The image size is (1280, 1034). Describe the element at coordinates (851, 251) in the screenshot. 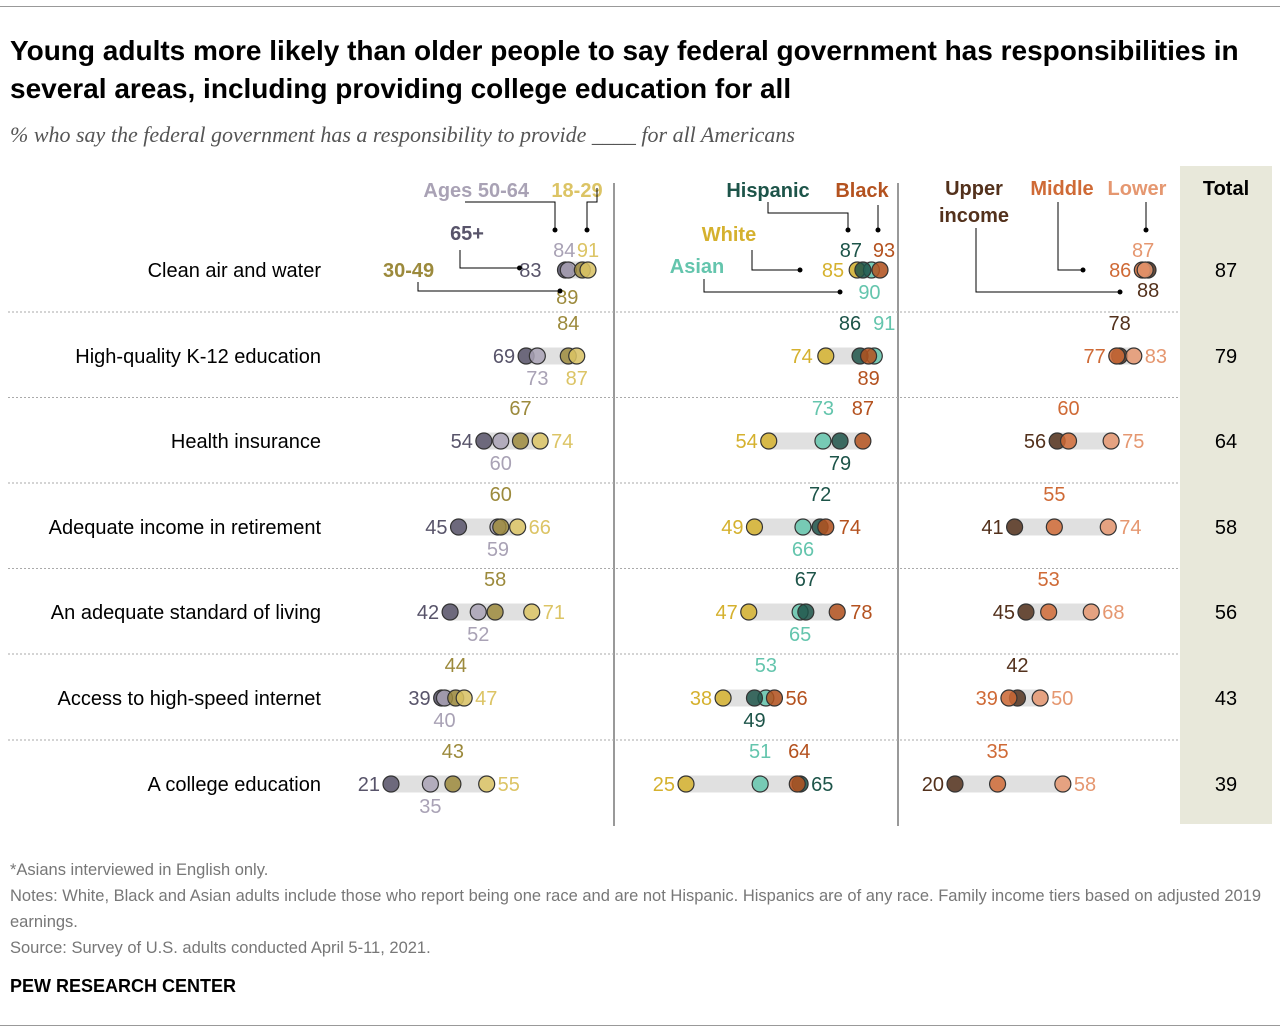

I see `value-label-hispanic: 87` at that location.